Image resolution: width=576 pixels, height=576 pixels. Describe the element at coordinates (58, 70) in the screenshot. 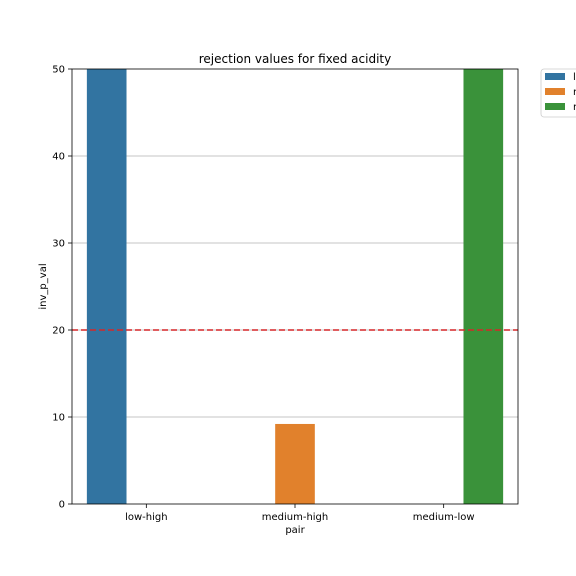

I see `y-tick-label: 50` at that location.